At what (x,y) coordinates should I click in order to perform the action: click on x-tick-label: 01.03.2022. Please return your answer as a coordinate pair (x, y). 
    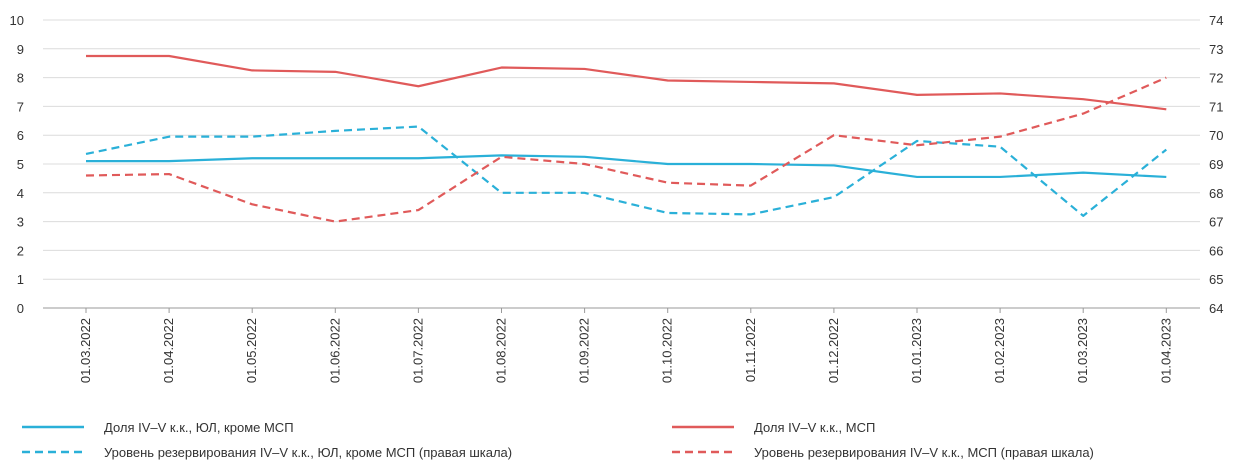
    Looking at the image, I should click on (85, 350).